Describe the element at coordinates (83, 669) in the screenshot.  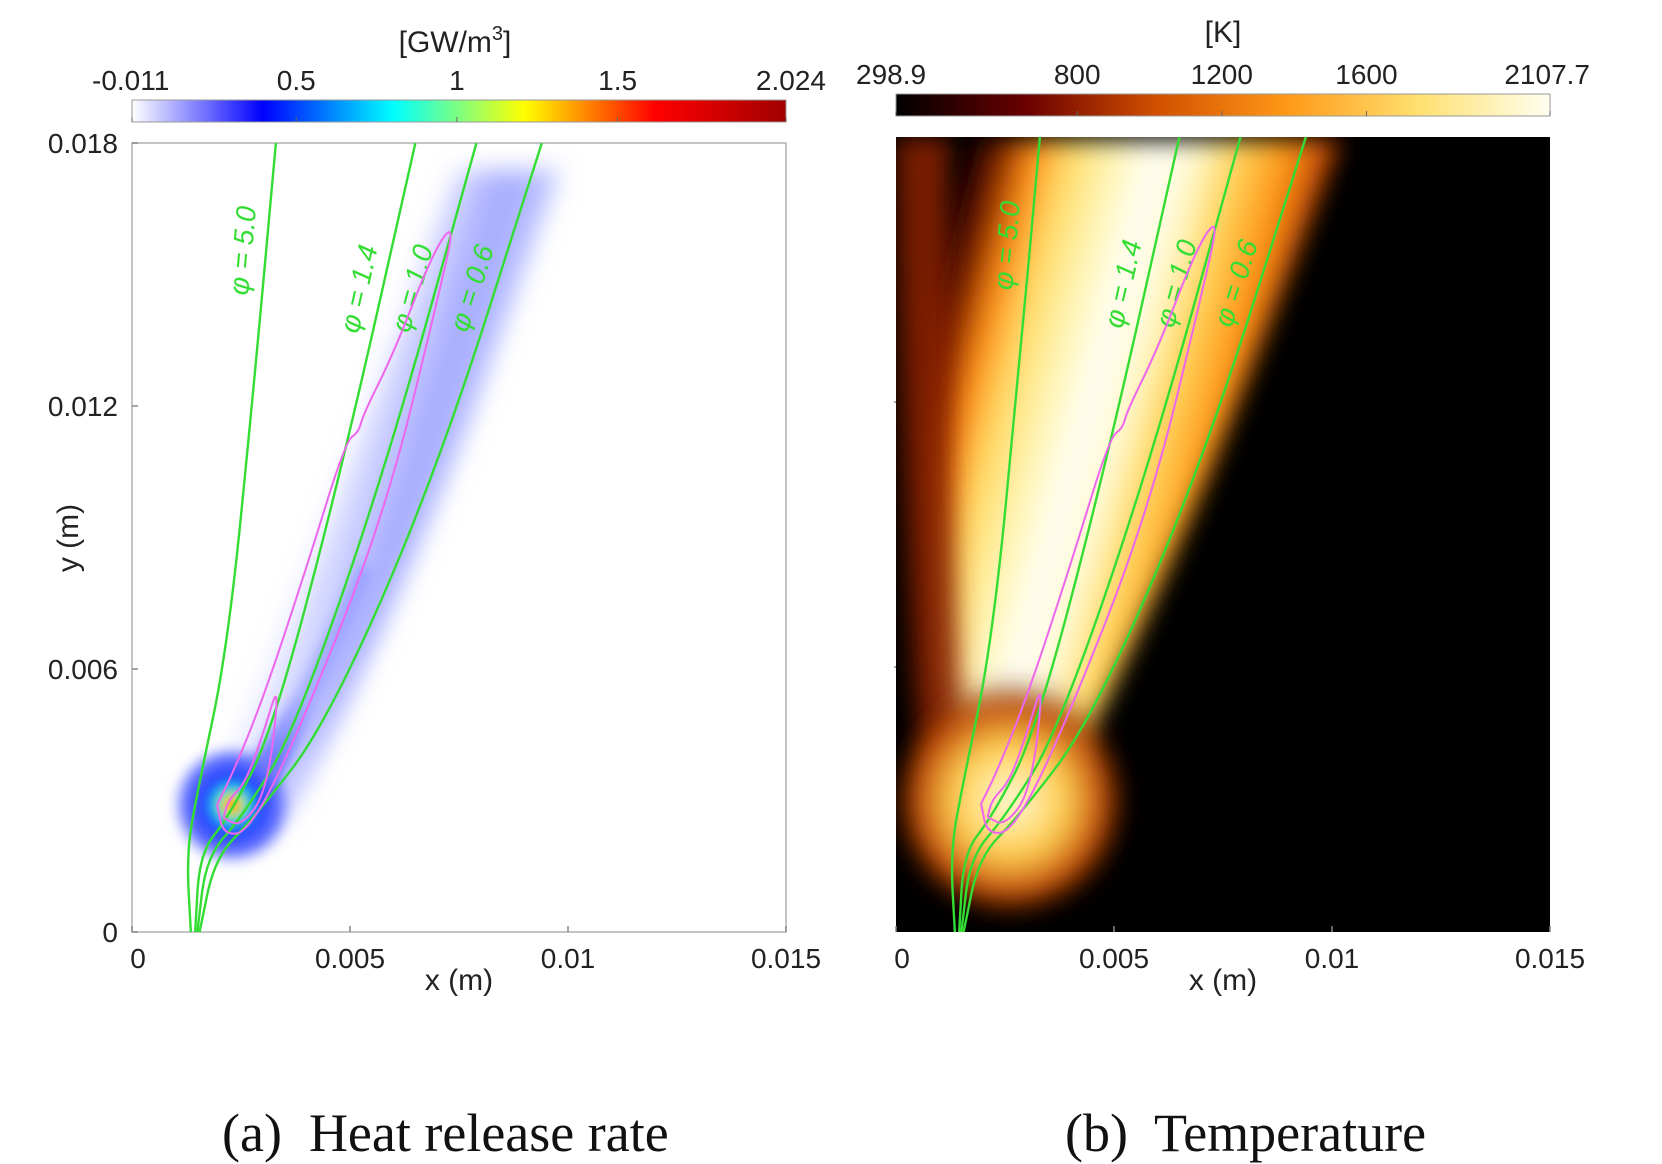
I see `y-tick-label: 0.006` at that location.